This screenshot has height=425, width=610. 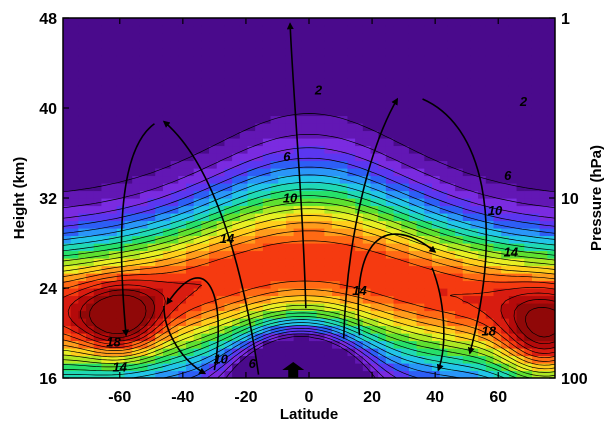 I want to click on x-tick-label: 20, so click(x=372, y=397).